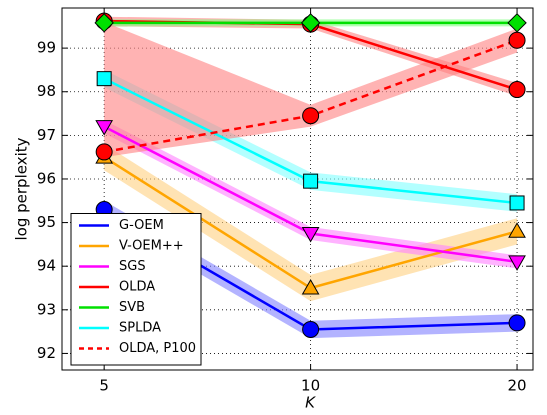 This screenshot has width=547, height=415. Describe the element at coordinates (310, 403) in the screenshot. I see `x-axis-label: K` at that location.